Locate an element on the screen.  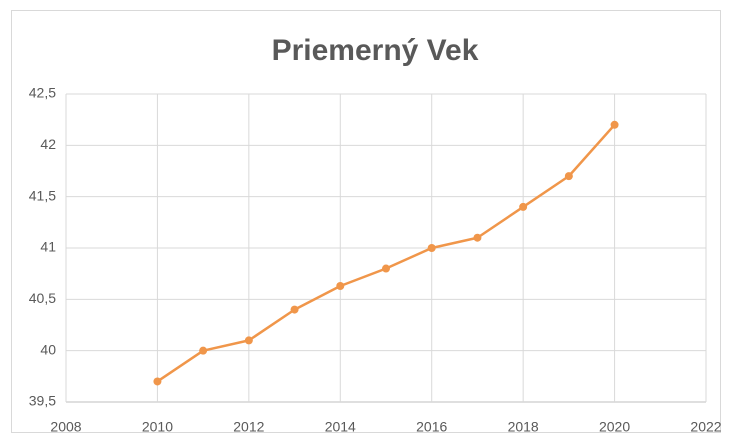
x-tick-label: 2022 is located at coordinates (705, 427).